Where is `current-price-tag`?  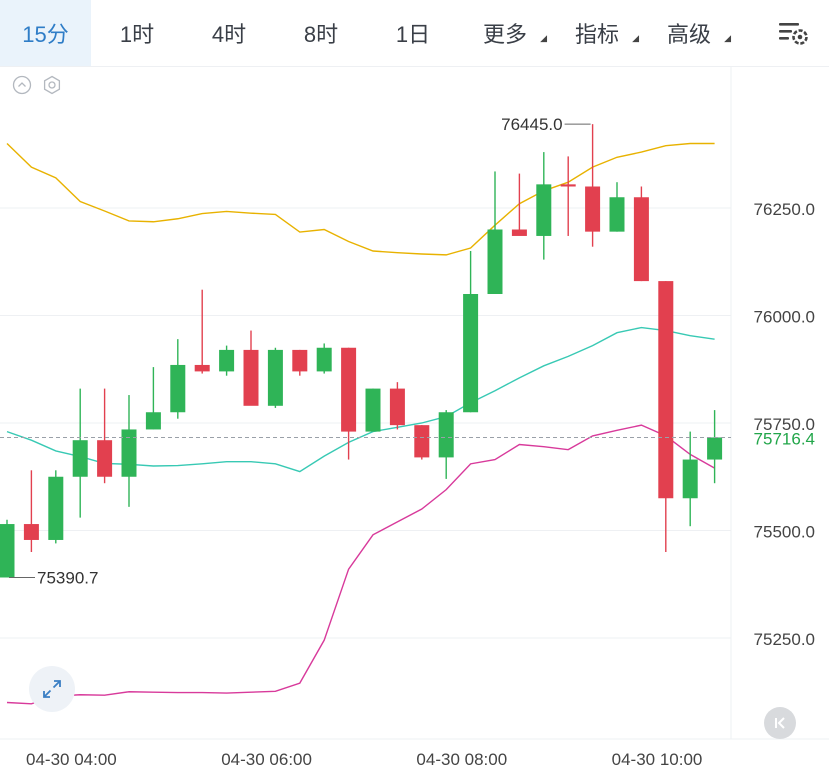 current-price-tag is located at coordinates (782, 437).